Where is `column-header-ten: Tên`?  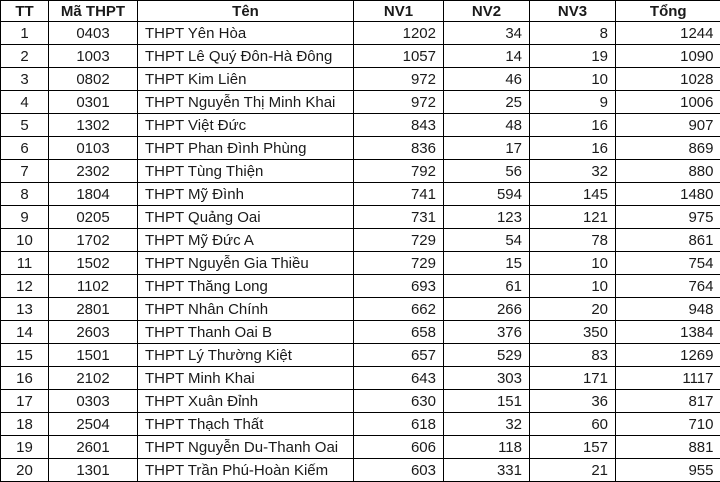
column-header-ten: Tên is located at coordinates (246, 11).